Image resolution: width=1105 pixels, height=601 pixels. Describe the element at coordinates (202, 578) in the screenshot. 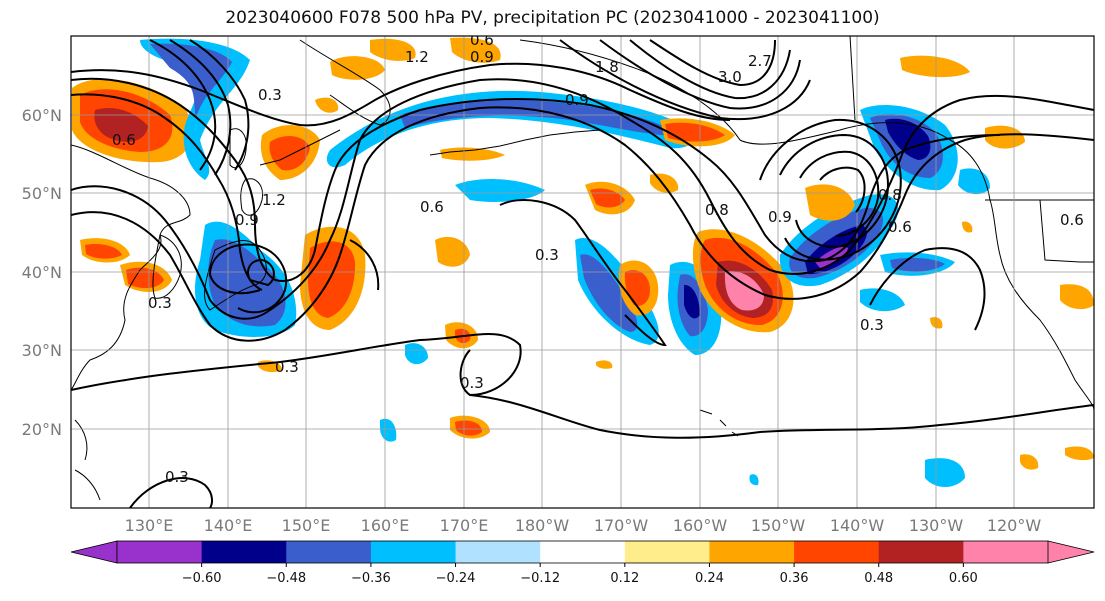

I see `colorbar-tick-label: −0.60` at that location.